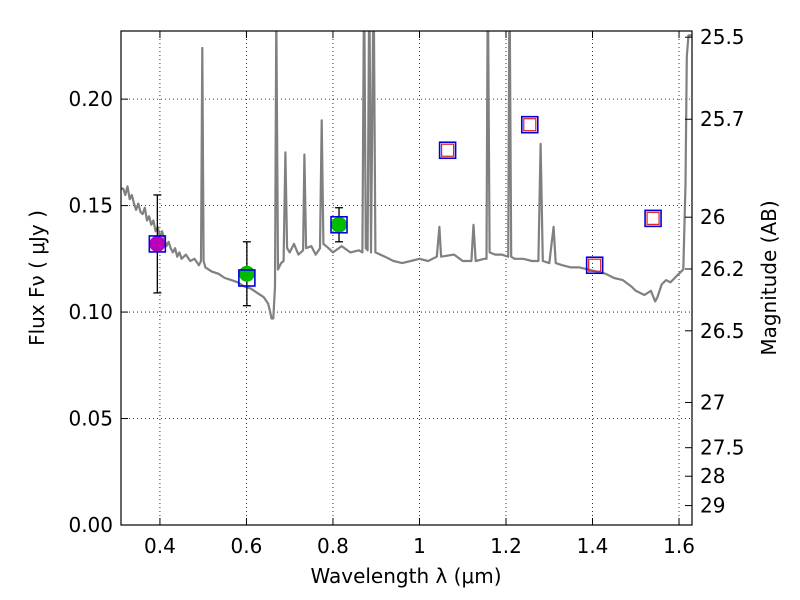 This screenshot has width=800, height=600. Describe the element at coordinates (722, 269) in the screenshot. I see `mag-tick-label: 26.2` at that location.